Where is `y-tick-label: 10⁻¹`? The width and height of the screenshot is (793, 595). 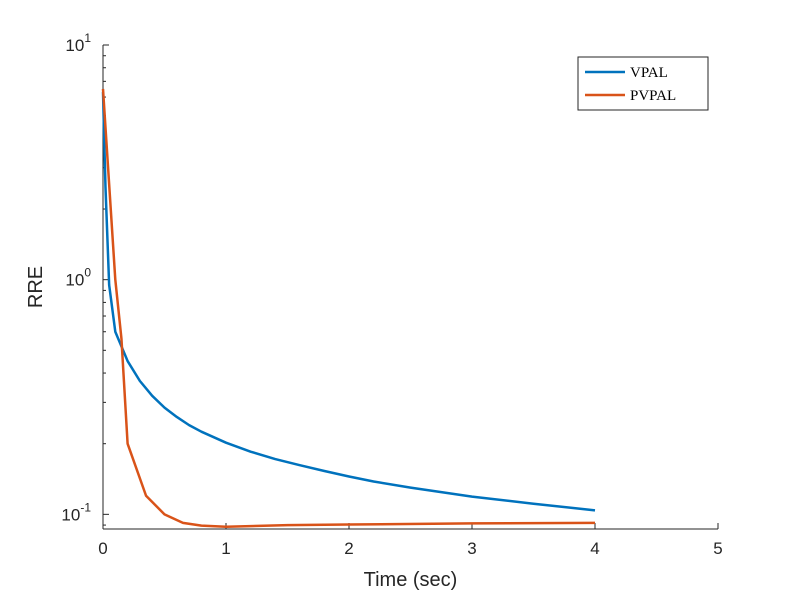 y-tick-label: 10⁻¹ is located at coordinates (76, 512).